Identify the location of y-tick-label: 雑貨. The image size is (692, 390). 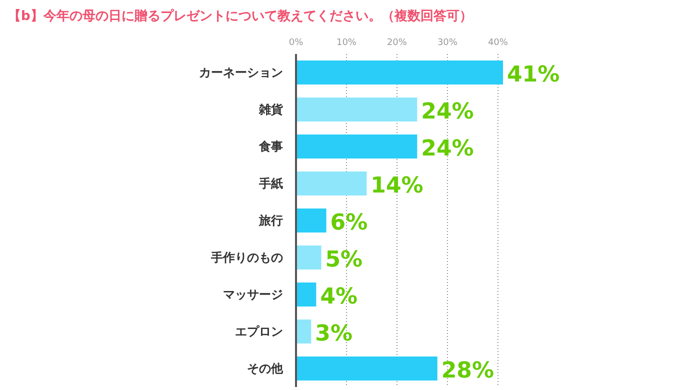
(271, 109).